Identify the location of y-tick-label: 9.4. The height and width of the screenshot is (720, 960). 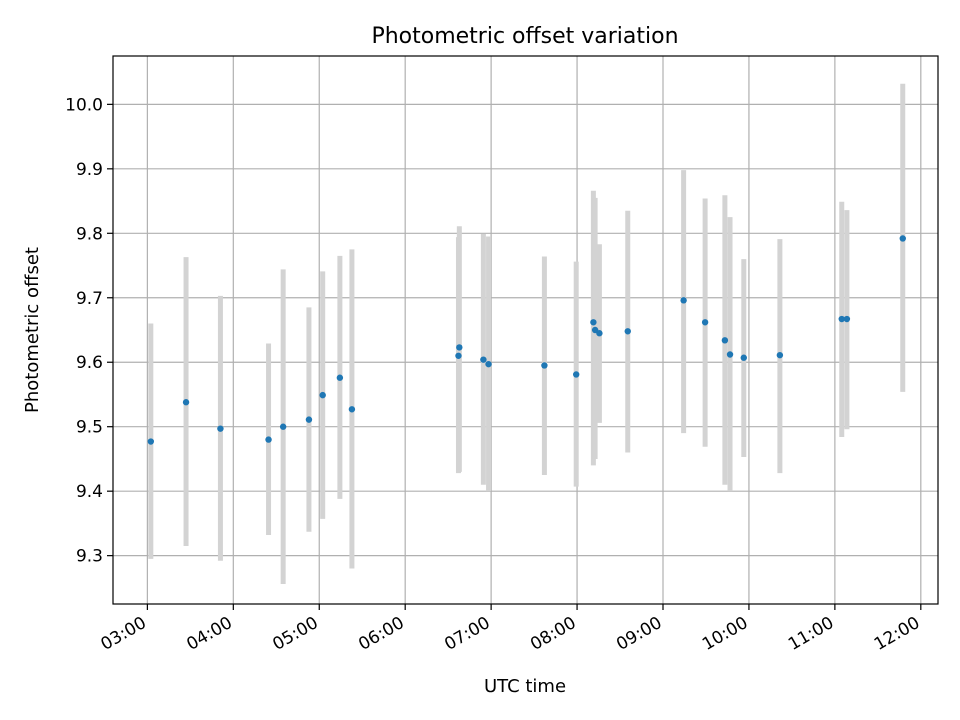
(89, 492).